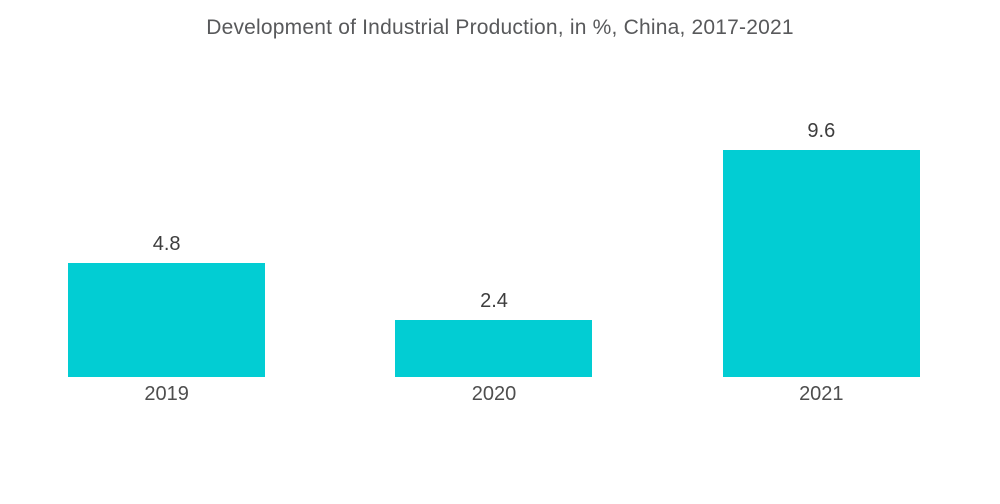 This screenshot has width=1000, height=504. Describe the element at coordinates (821, 263) in the screenshot. I see `bar-2021` at that location.